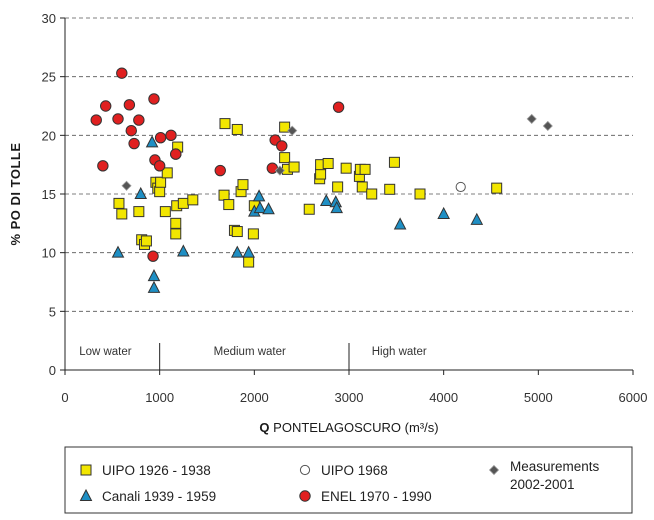 Image resolution: width=654 pixels, height=520 pixels. I want to click on legend-item-measurements-2002-2001: Measurements 2002-2001, so click(544, 475).